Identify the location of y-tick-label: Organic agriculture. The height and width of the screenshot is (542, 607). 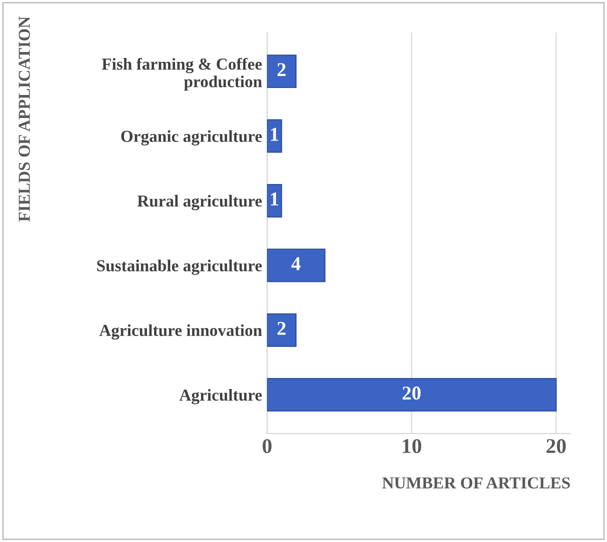
(191, 138).